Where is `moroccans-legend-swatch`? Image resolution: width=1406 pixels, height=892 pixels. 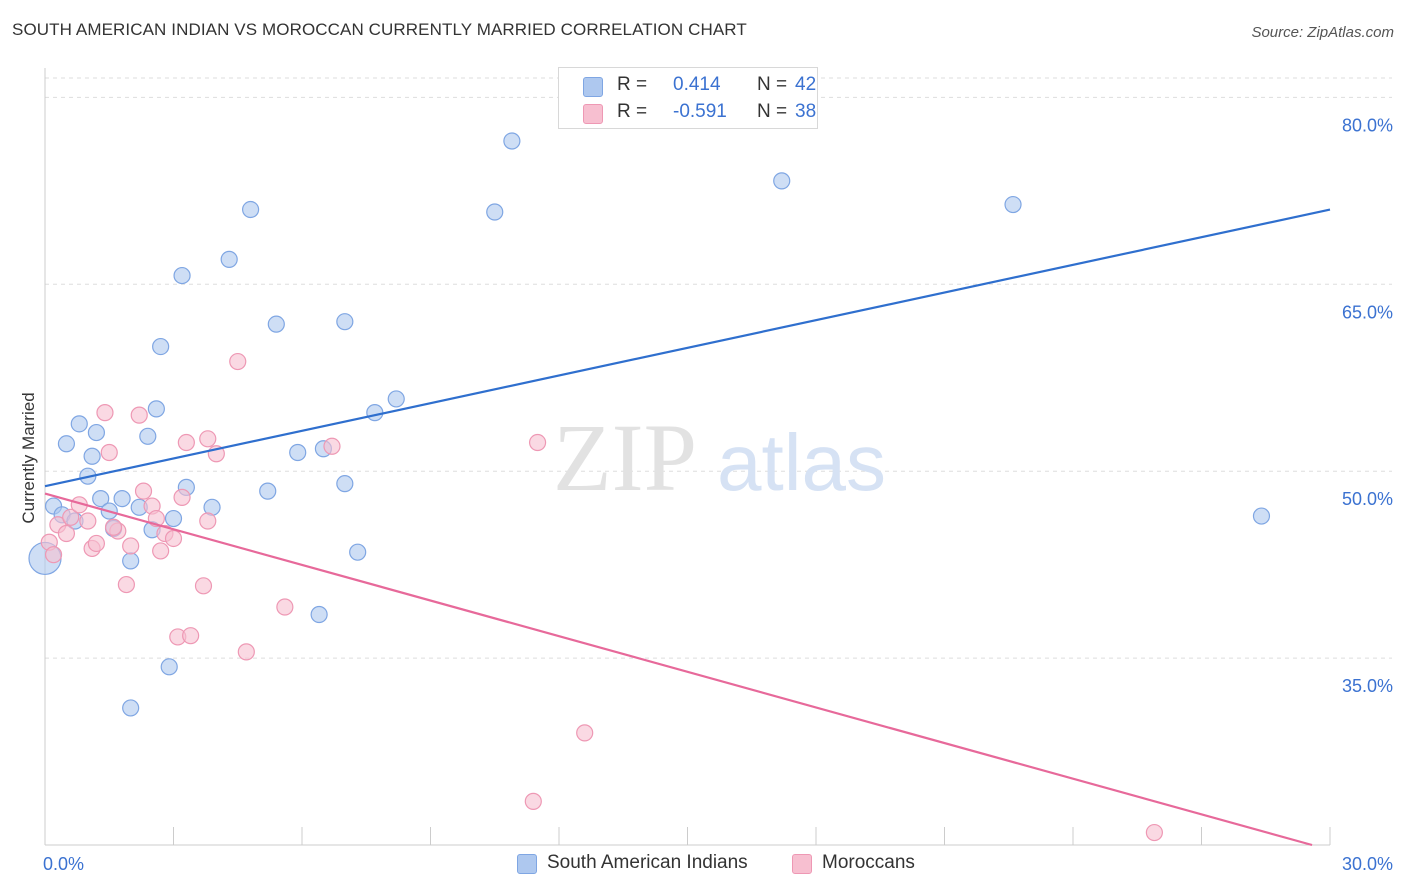
moroccans-legend-swatch is located at coordinates (802, 864).